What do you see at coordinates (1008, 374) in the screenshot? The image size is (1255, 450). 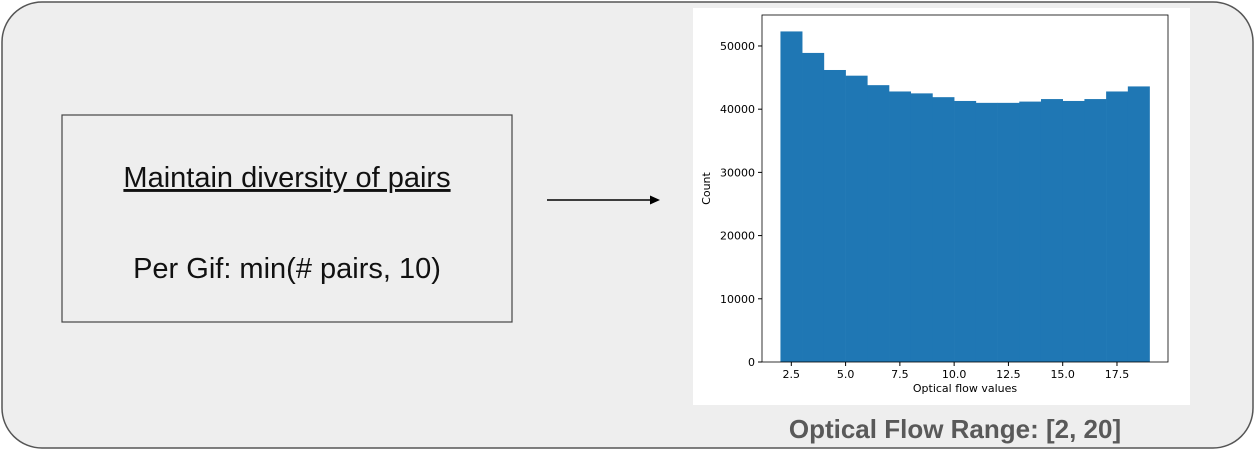 I see `x-tick-label: 12.5` at bounding box center [1008, 374].